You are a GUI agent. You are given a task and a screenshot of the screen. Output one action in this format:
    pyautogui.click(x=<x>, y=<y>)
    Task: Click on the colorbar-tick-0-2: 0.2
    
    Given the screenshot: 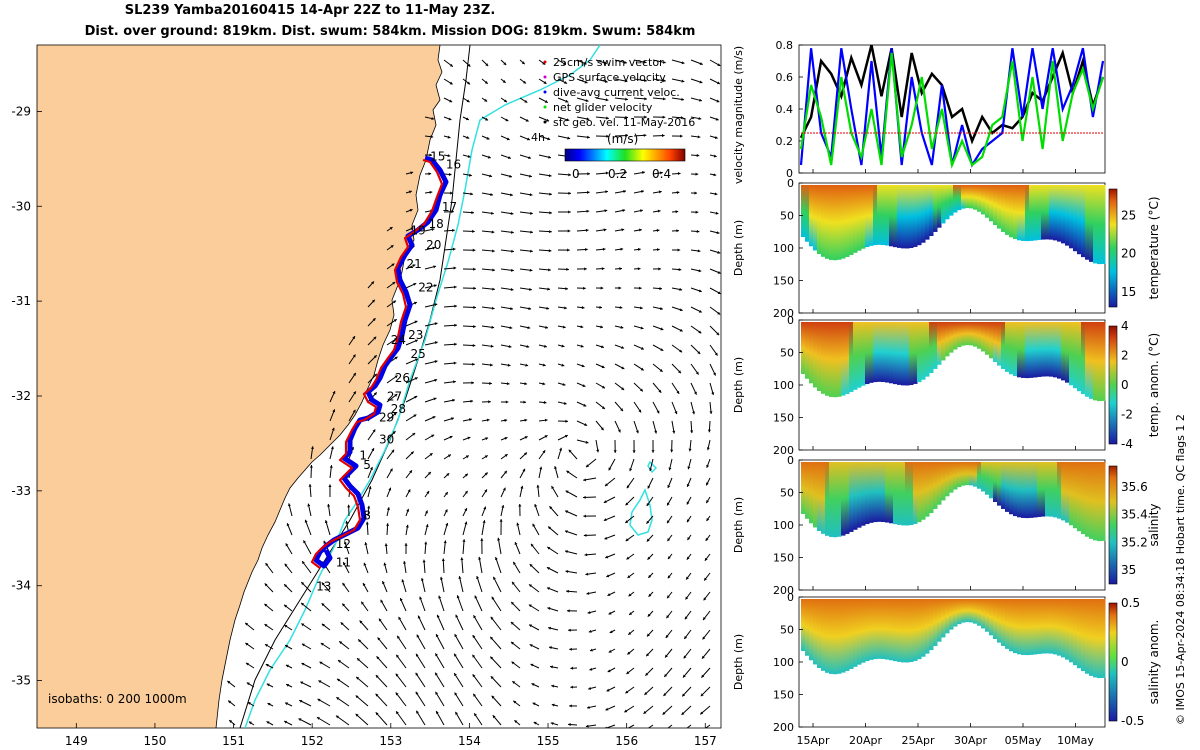 What is the action you would take?
    pyautogui.click(x=617, y=174)
    